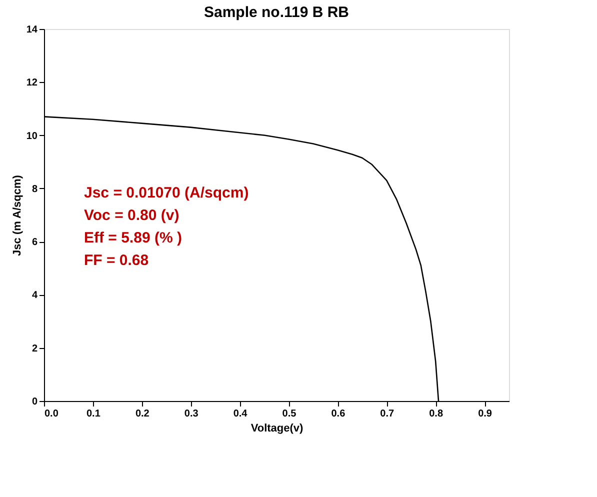  Describe the element at coordinates (32, 83) in the screenshot. I see `y-tick-label: 12` at that location.